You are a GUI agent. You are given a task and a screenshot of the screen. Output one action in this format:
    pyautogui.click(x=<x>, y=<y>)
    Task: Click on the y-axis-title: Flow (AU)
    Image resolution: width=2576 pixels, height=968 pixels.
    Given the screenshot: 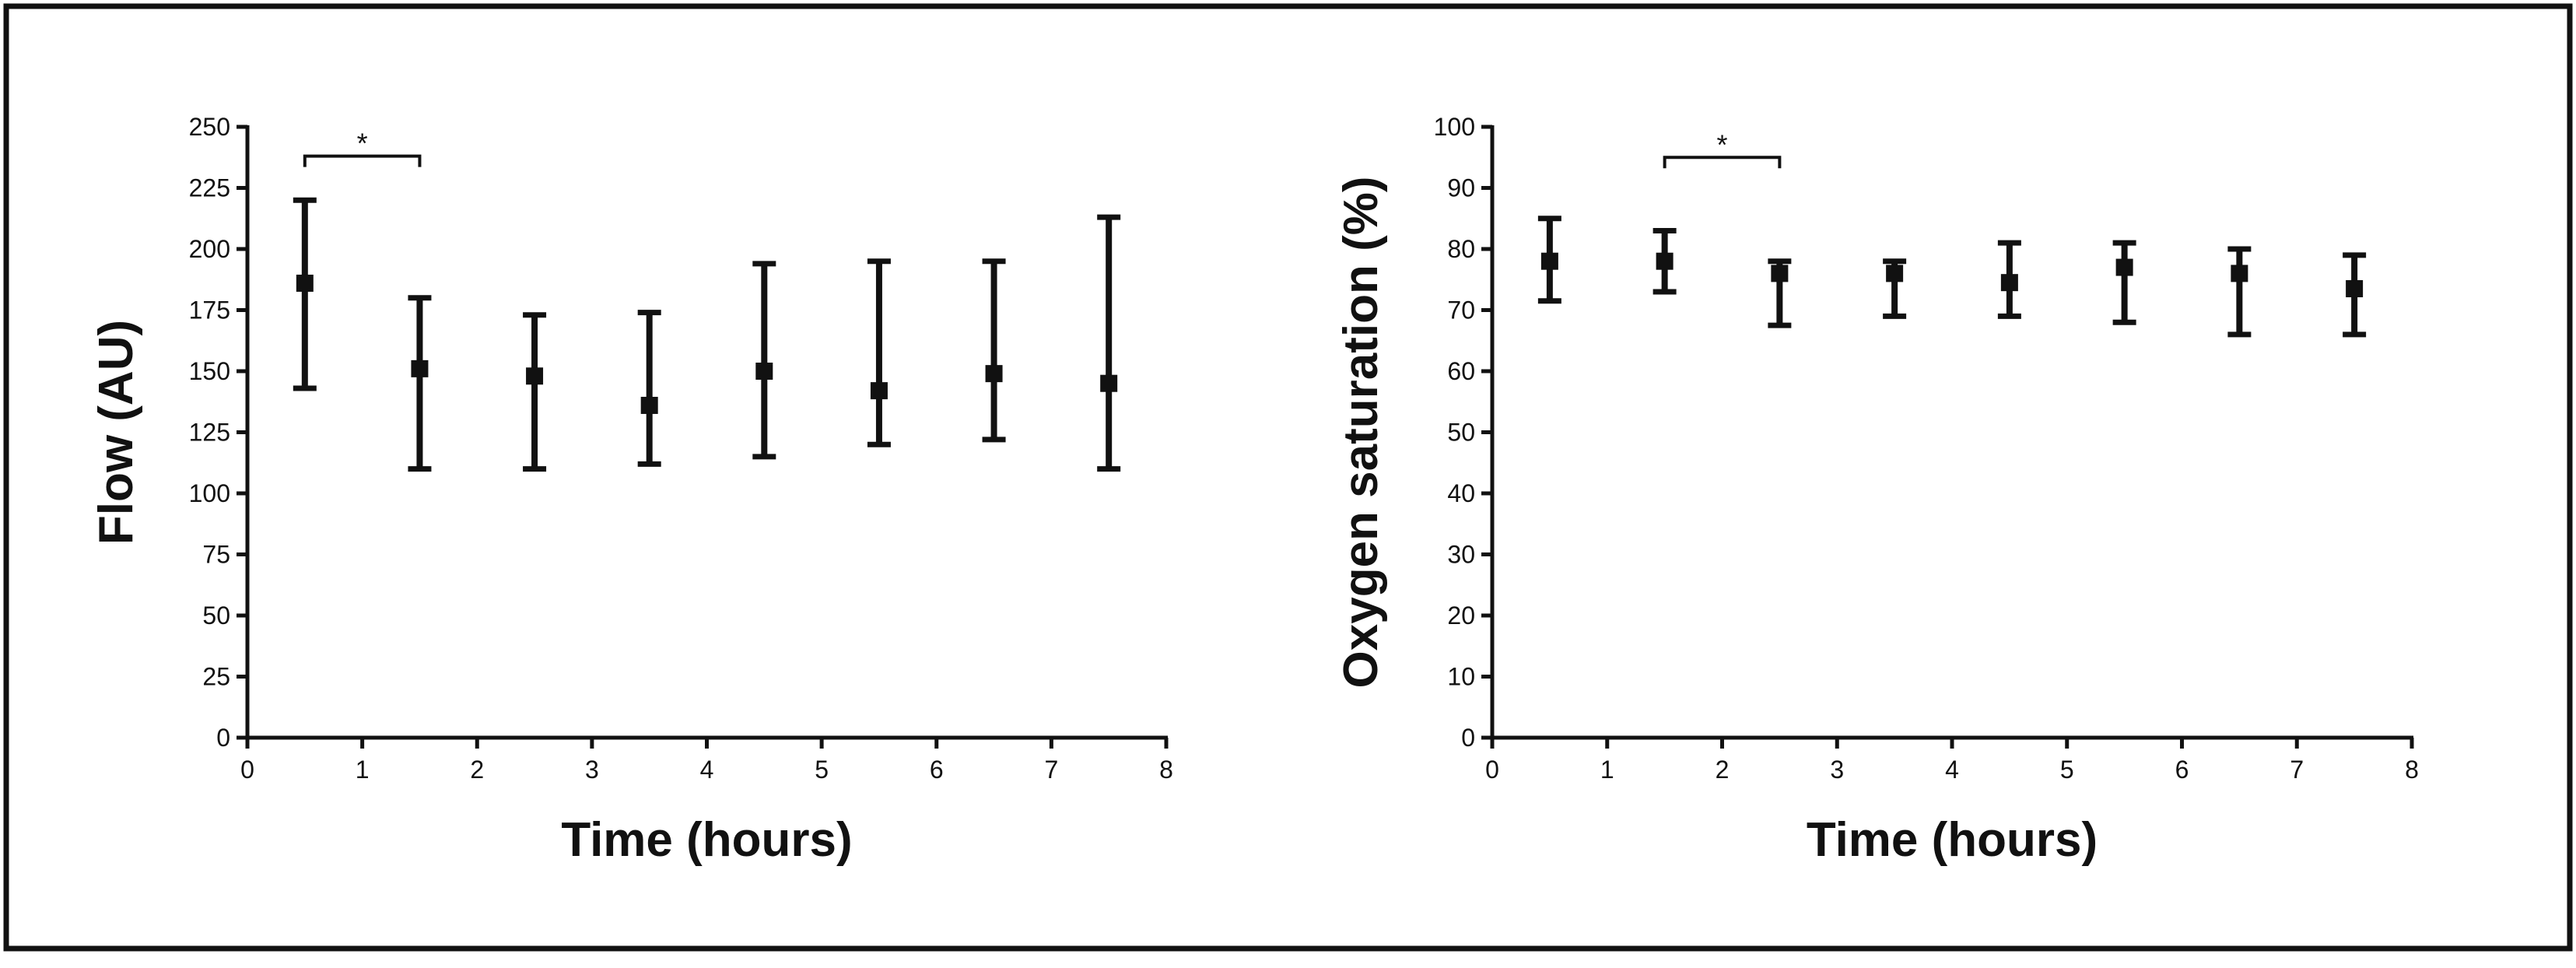 What is the action you would take?
    pyautogui.click(x=116, y=432)
    